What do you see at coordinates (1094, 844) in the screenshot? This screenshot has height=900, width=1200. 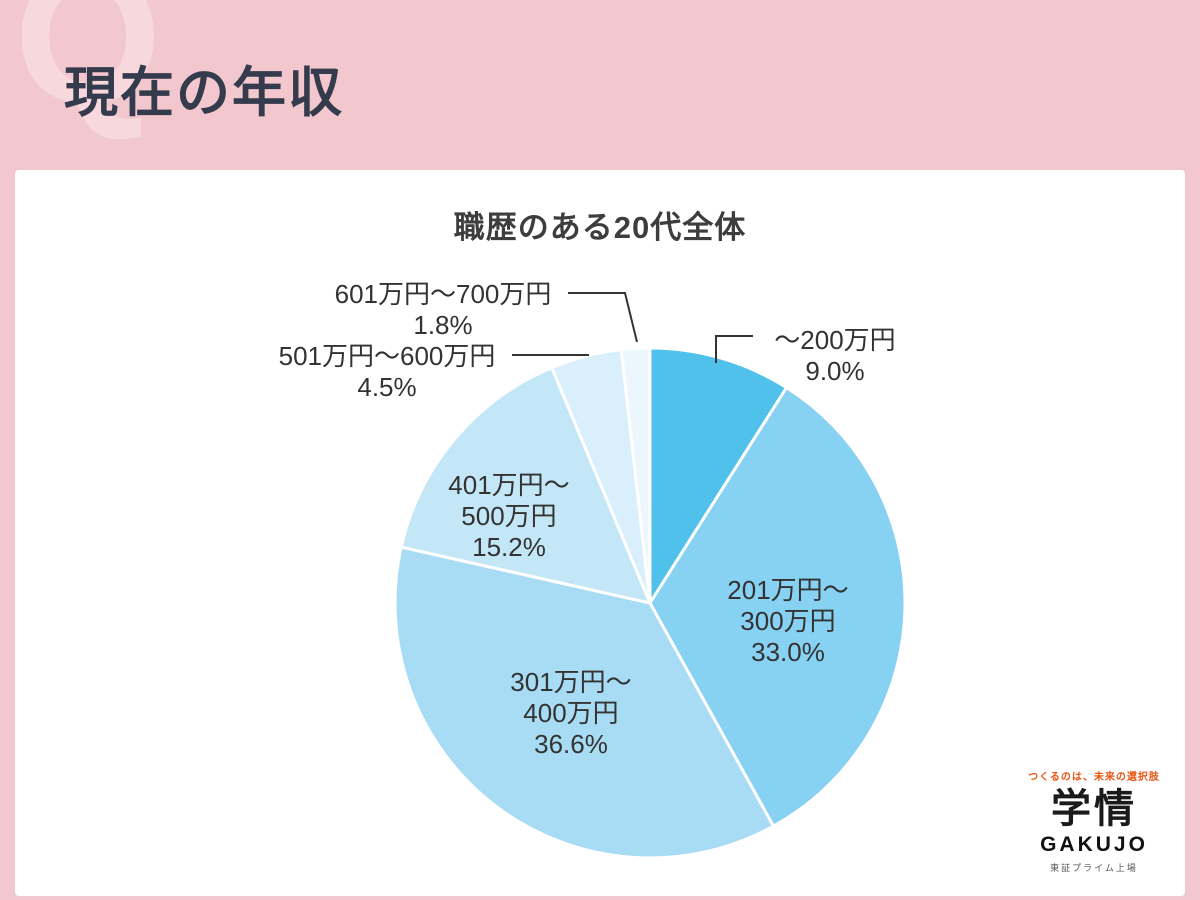 I see `logo-latin: GAKUJO` at bounding box center [1094, 844].